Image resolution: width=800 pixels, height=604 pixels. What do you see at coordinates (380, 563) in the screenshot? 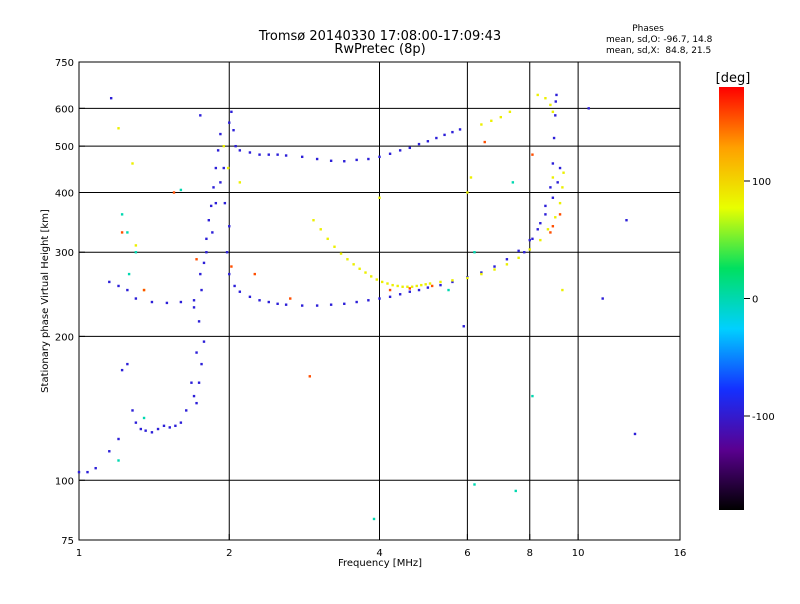
I see `x-axis-label: Frequency [MHz]` at bounding box center [380, 563].